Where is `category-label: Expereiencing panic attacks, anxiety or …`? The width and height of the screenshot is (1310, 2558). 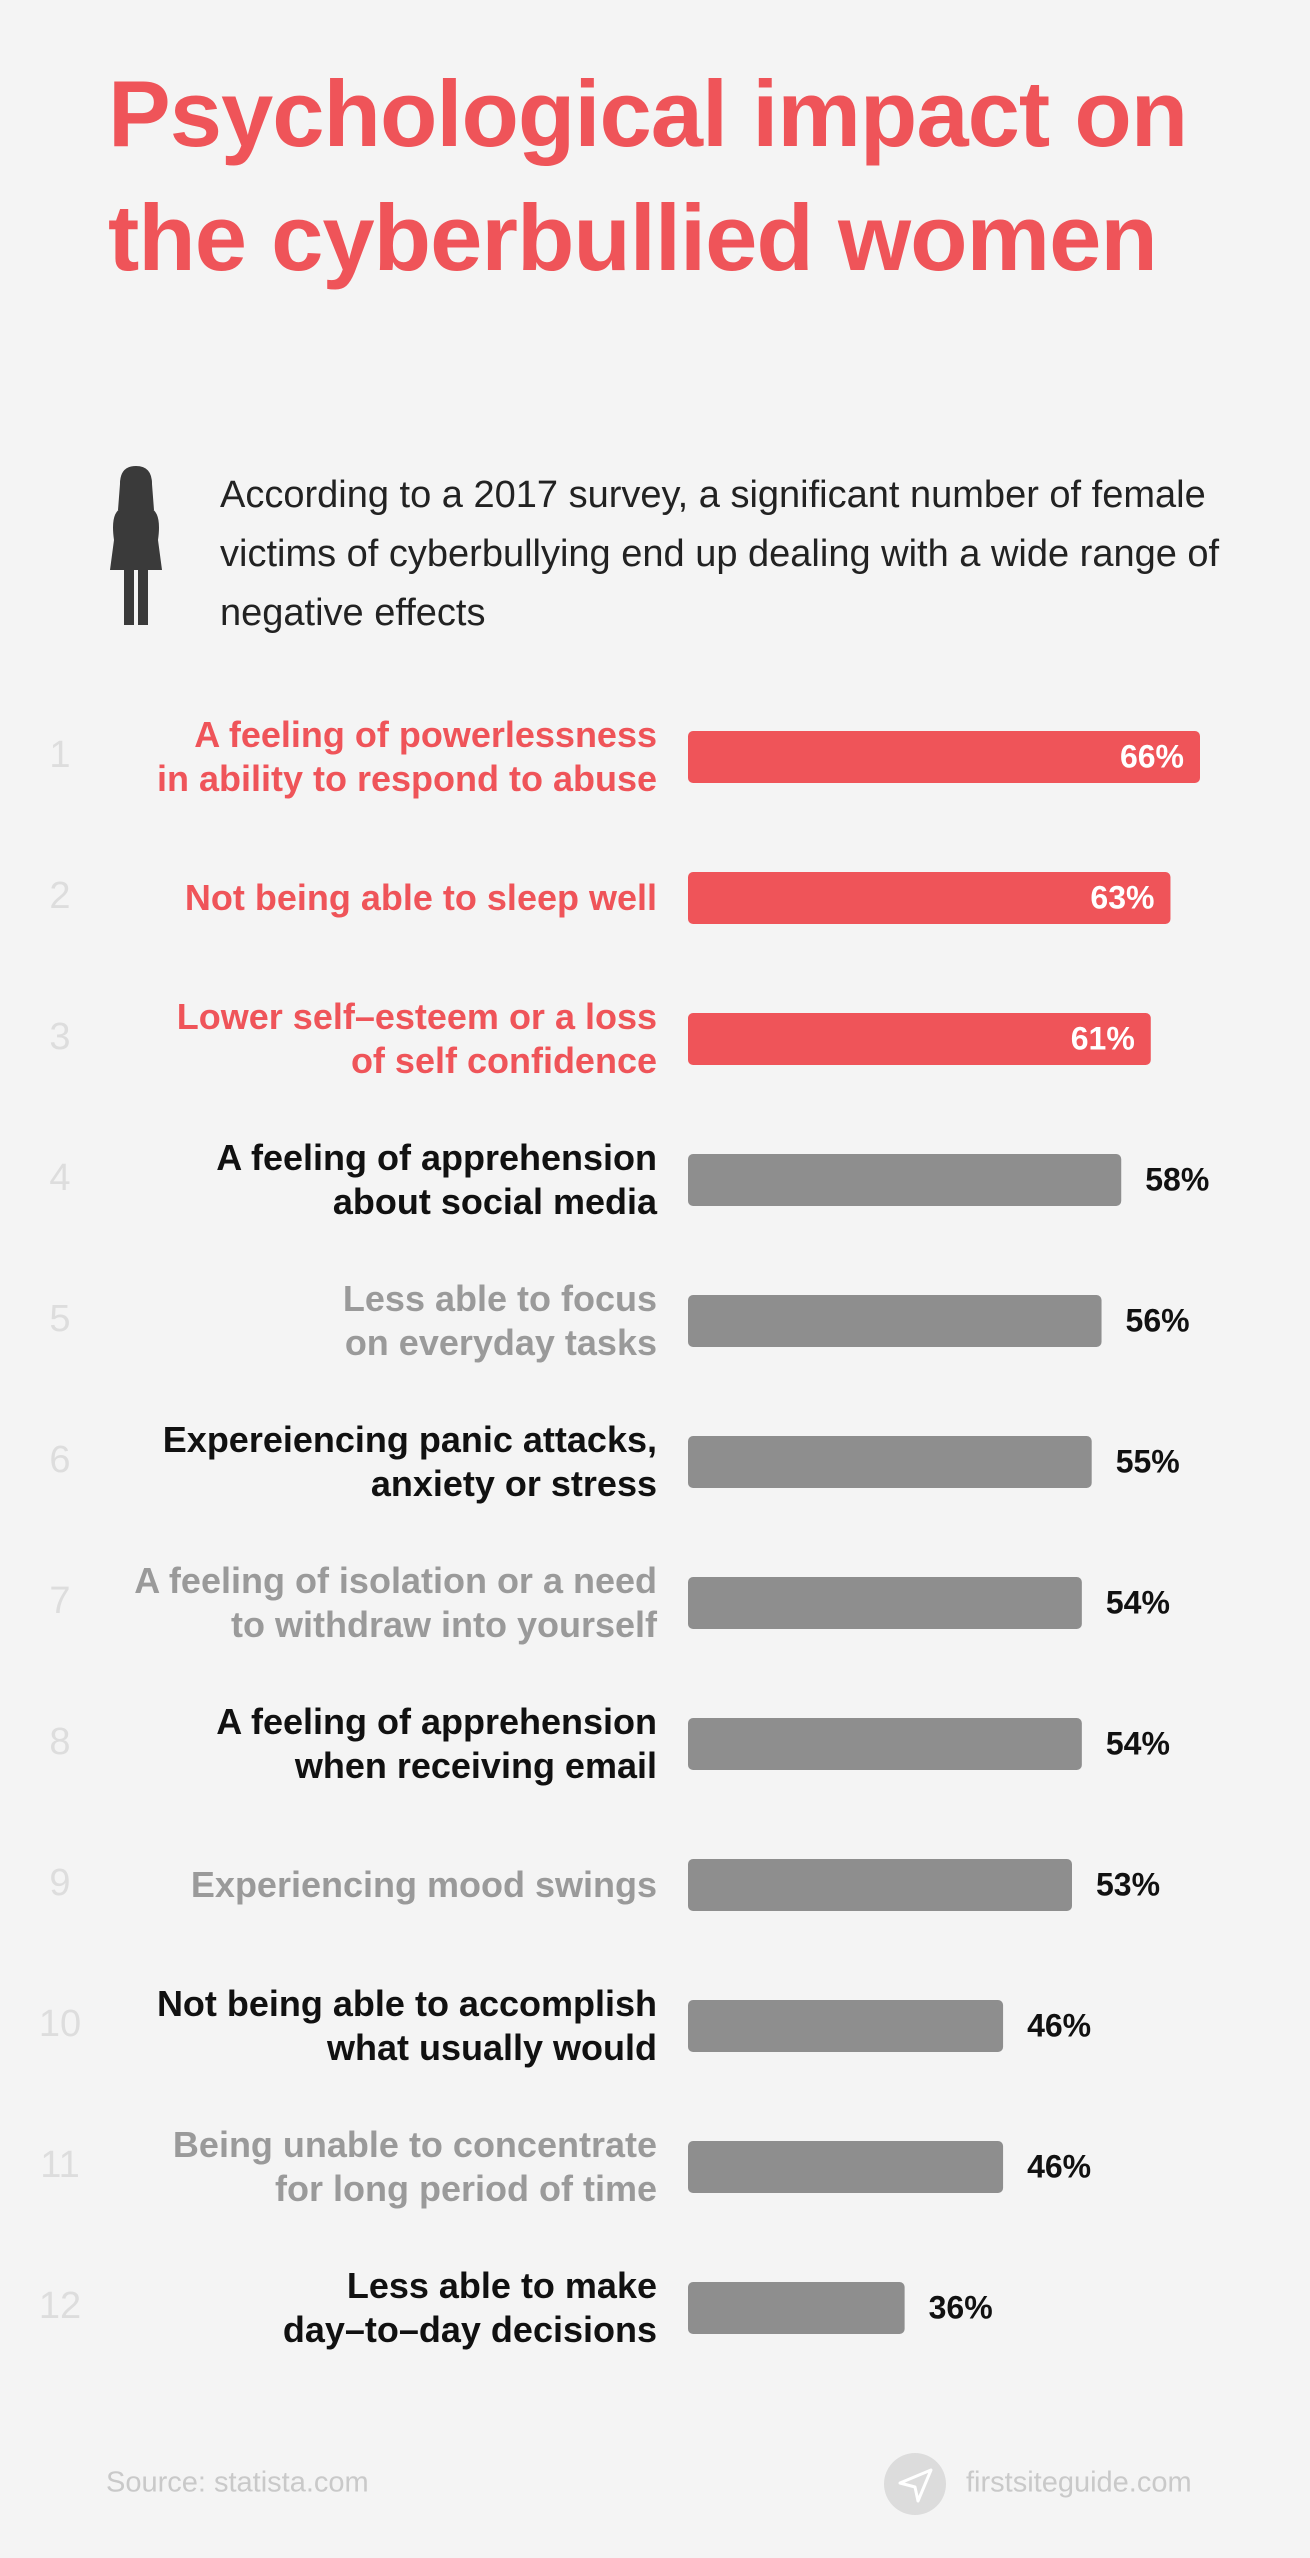
category-label: Expereiencing panic attacks, anxiety or … is located at coordinates (409, 1461).